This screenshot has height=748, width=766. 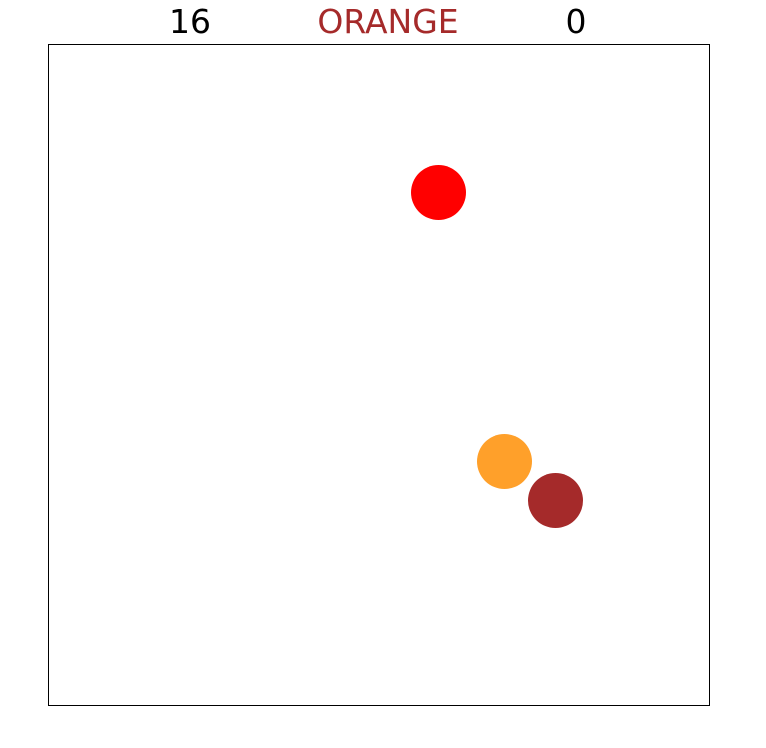 I want to click on orange-ball, so click(x=504, y=461).